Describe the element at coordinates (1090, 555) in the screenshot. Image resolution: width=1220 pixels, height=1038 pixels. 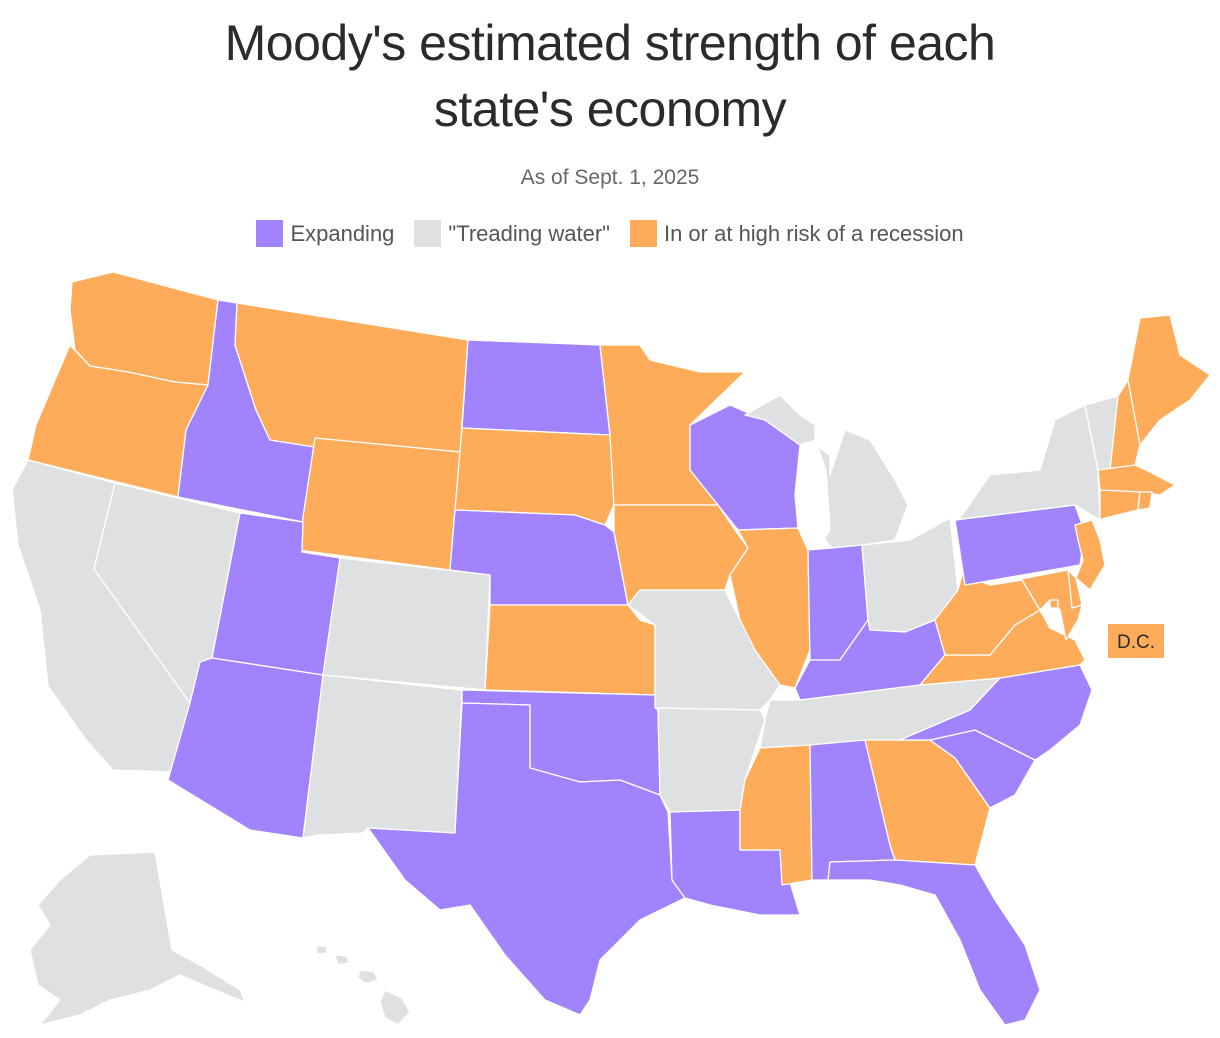
I see `state-NJ` at that location.